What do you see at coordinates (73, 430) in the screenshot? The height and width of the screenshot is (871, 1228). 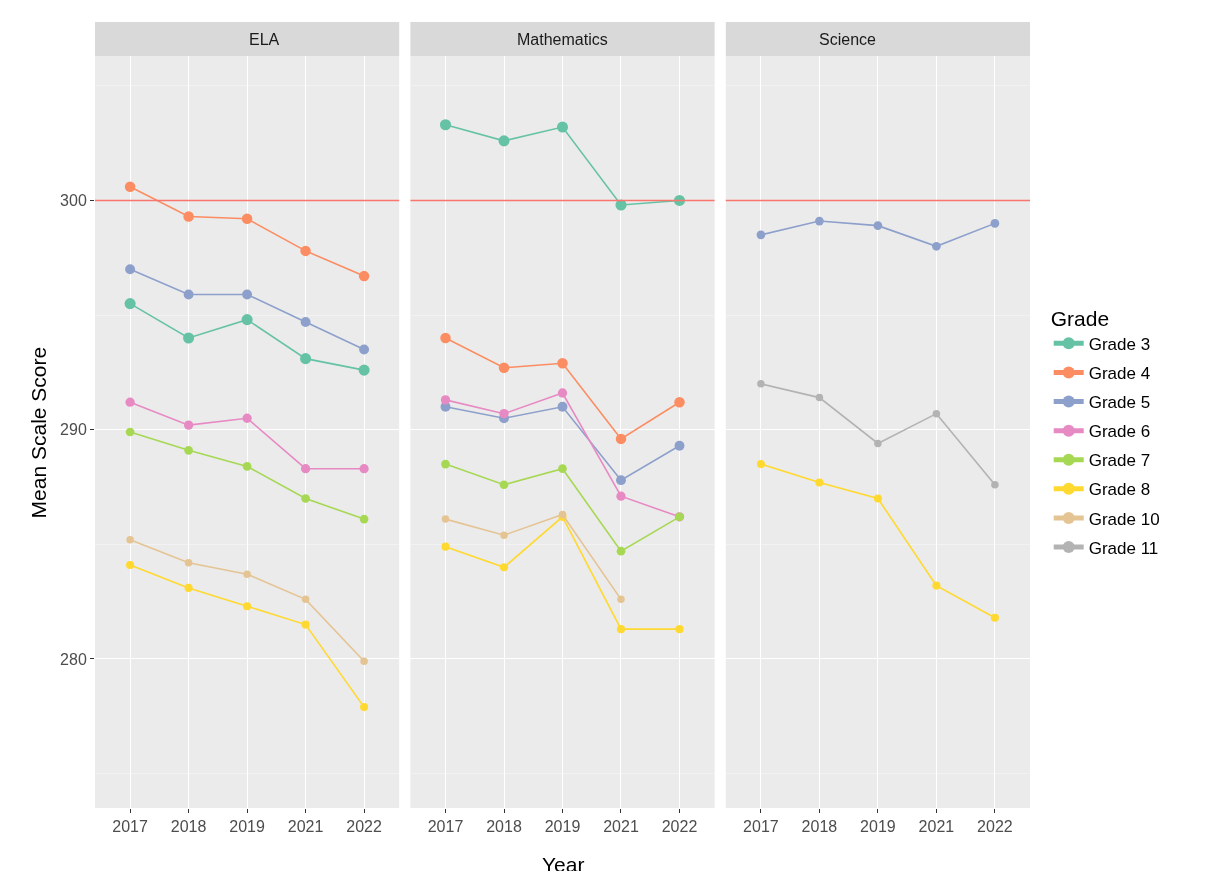 I see `y-tick-label: 290` at bounding box center [73, 430].